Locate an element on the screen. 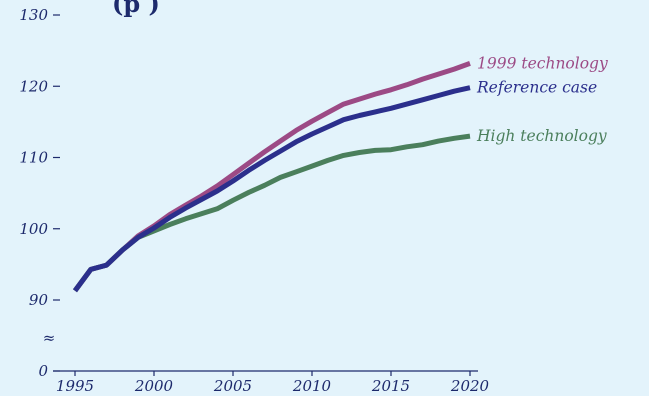 The width and height of the screenshot is (649, 396). chart-title-fragment: (p ) is located at coordinates (136, 9).